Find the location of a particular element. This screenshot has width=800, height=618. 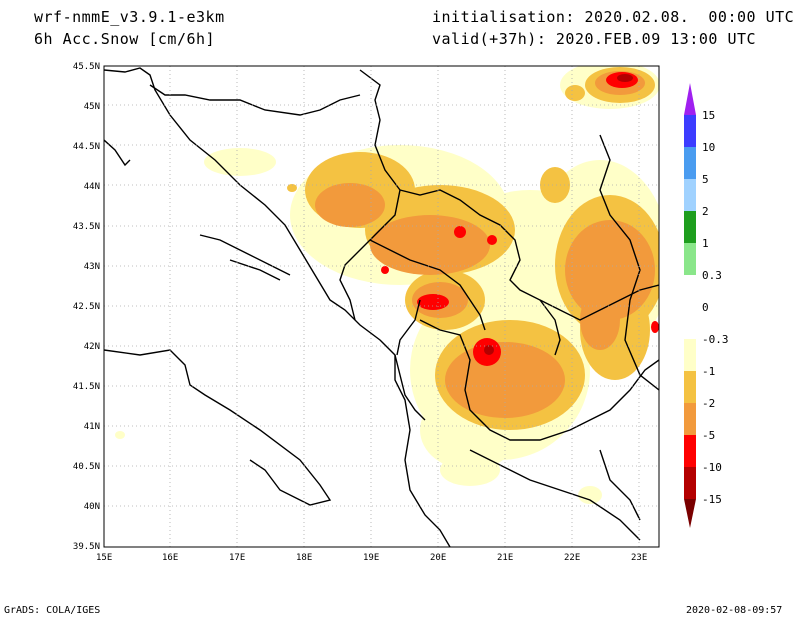

lat-label: 45.5N is located at coordinates (86, 67).